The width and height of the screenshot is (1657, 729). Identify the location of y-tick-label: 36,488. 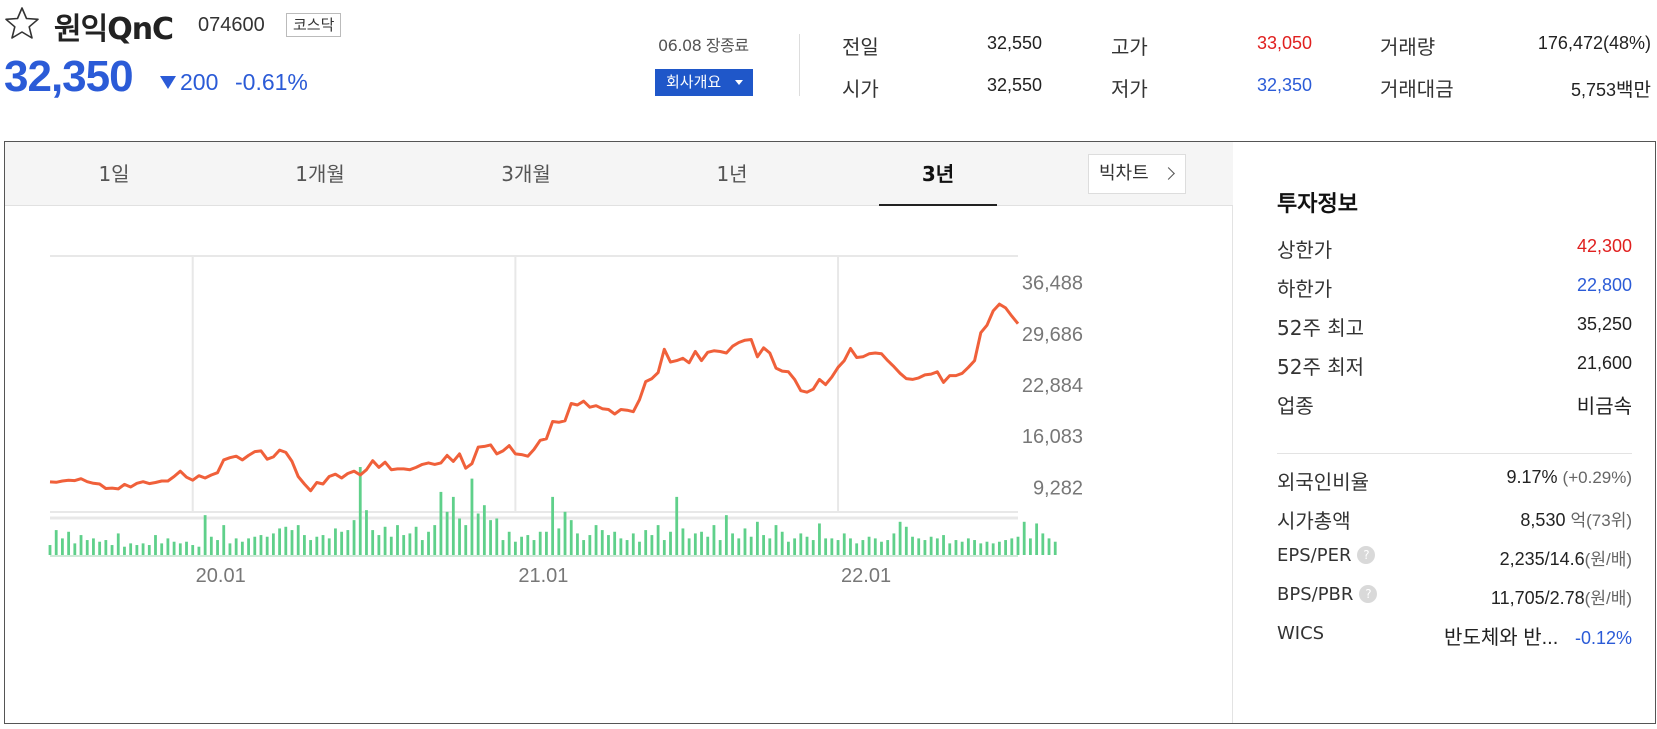
(1052, 284).